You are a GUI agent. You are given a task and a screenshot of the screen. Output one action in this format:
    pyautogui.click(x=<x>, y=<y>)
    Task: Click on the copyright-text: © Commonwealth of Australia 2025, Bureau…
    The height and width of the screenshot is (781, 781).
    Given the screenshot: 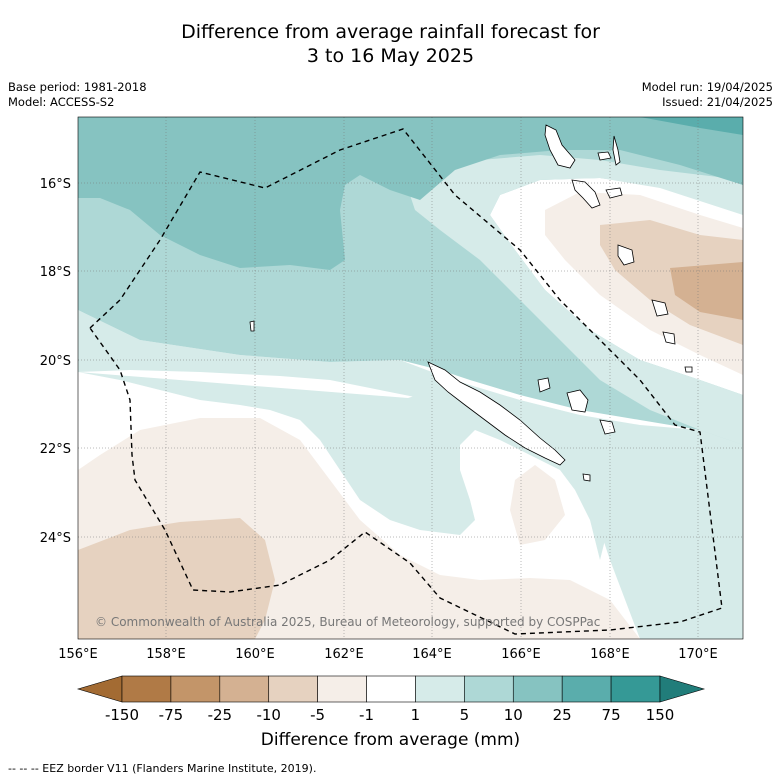 What is the action you would take?
    pyautogui.click(x=347, y=622)
    